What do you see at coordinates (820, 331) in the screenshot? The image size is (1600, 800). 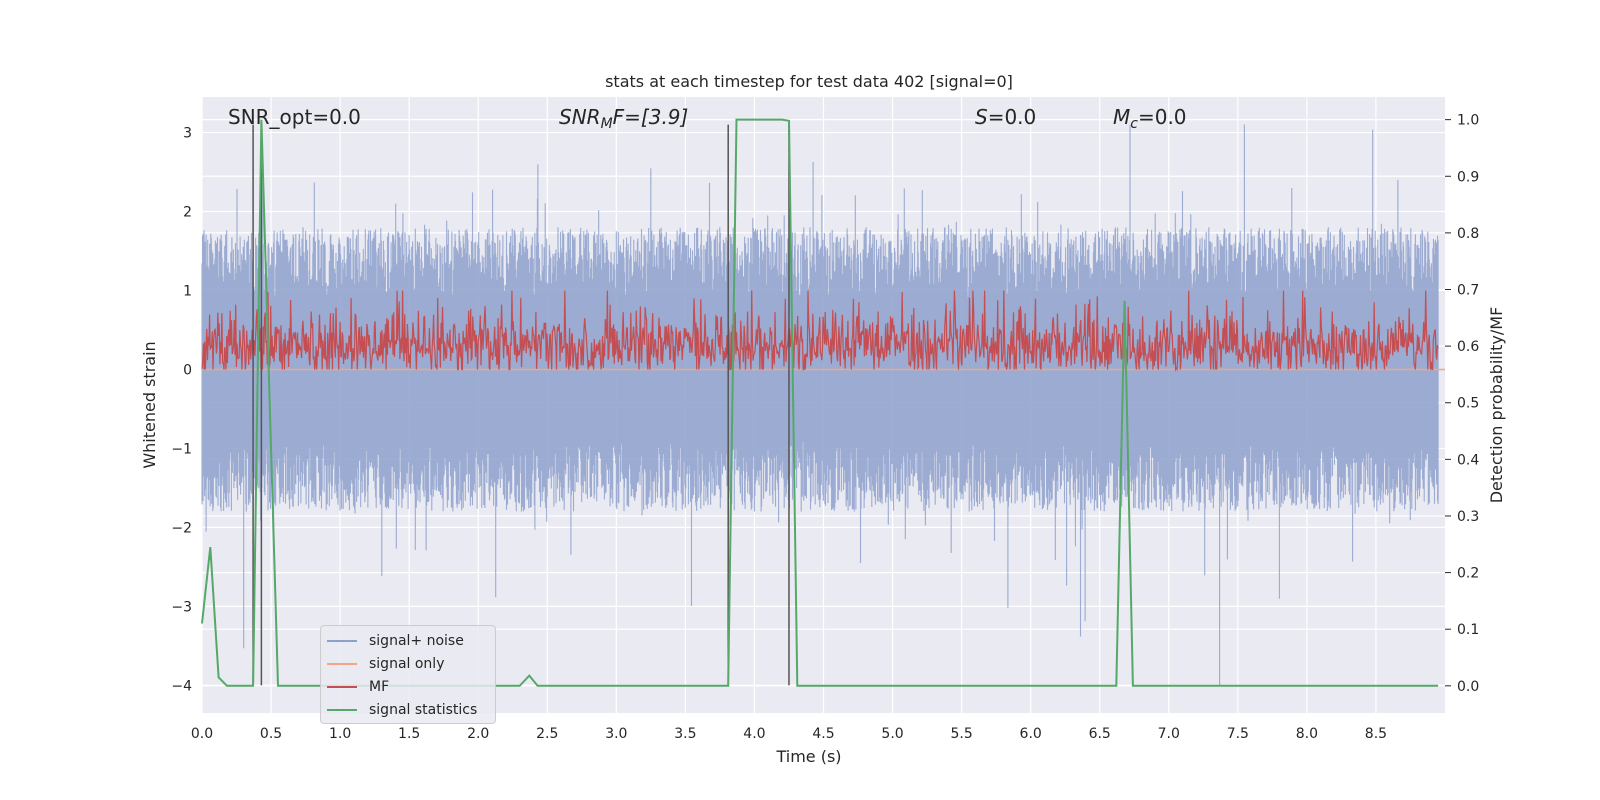 I see `series-mf` at bounding box center [820, 331].